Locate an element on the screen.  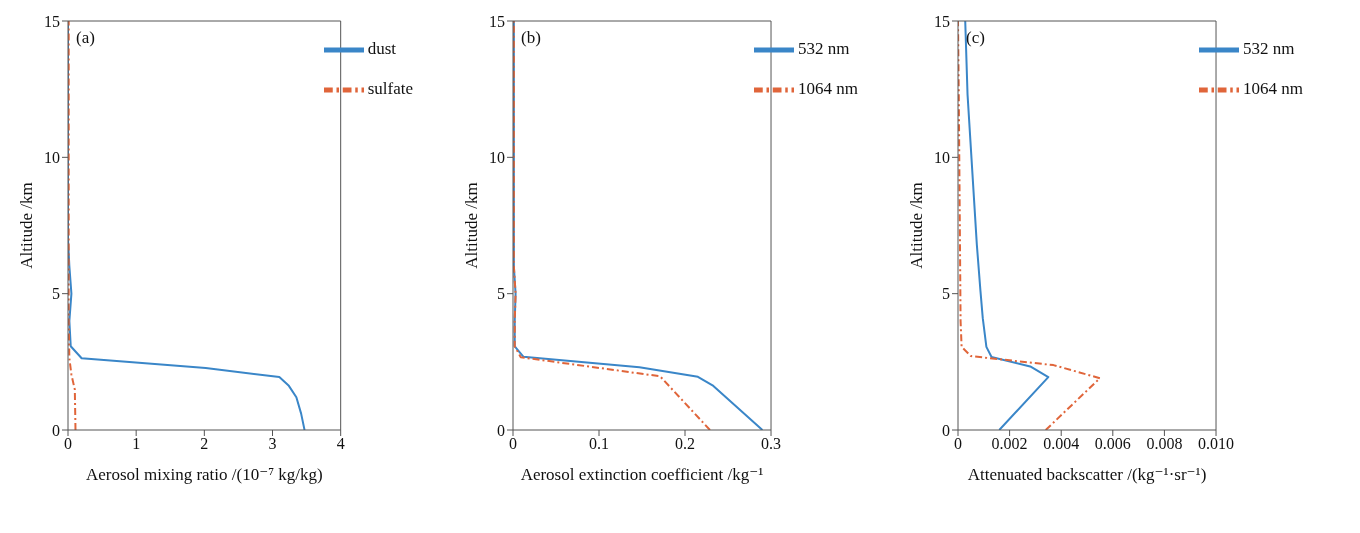
line-series is located at coordinates (1007, 225).